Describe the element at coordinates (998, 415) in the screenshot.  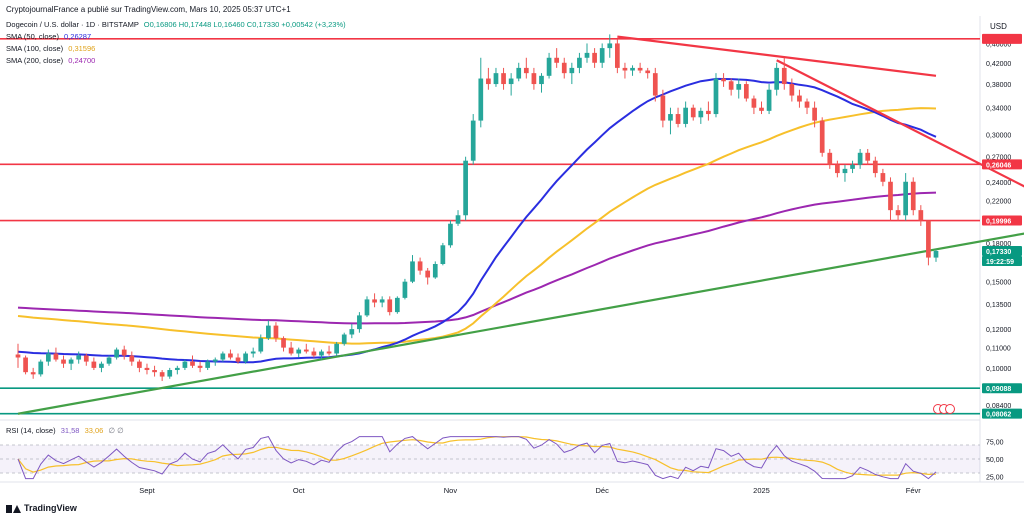
I see `price-badge-text: 0,08062` at that location.